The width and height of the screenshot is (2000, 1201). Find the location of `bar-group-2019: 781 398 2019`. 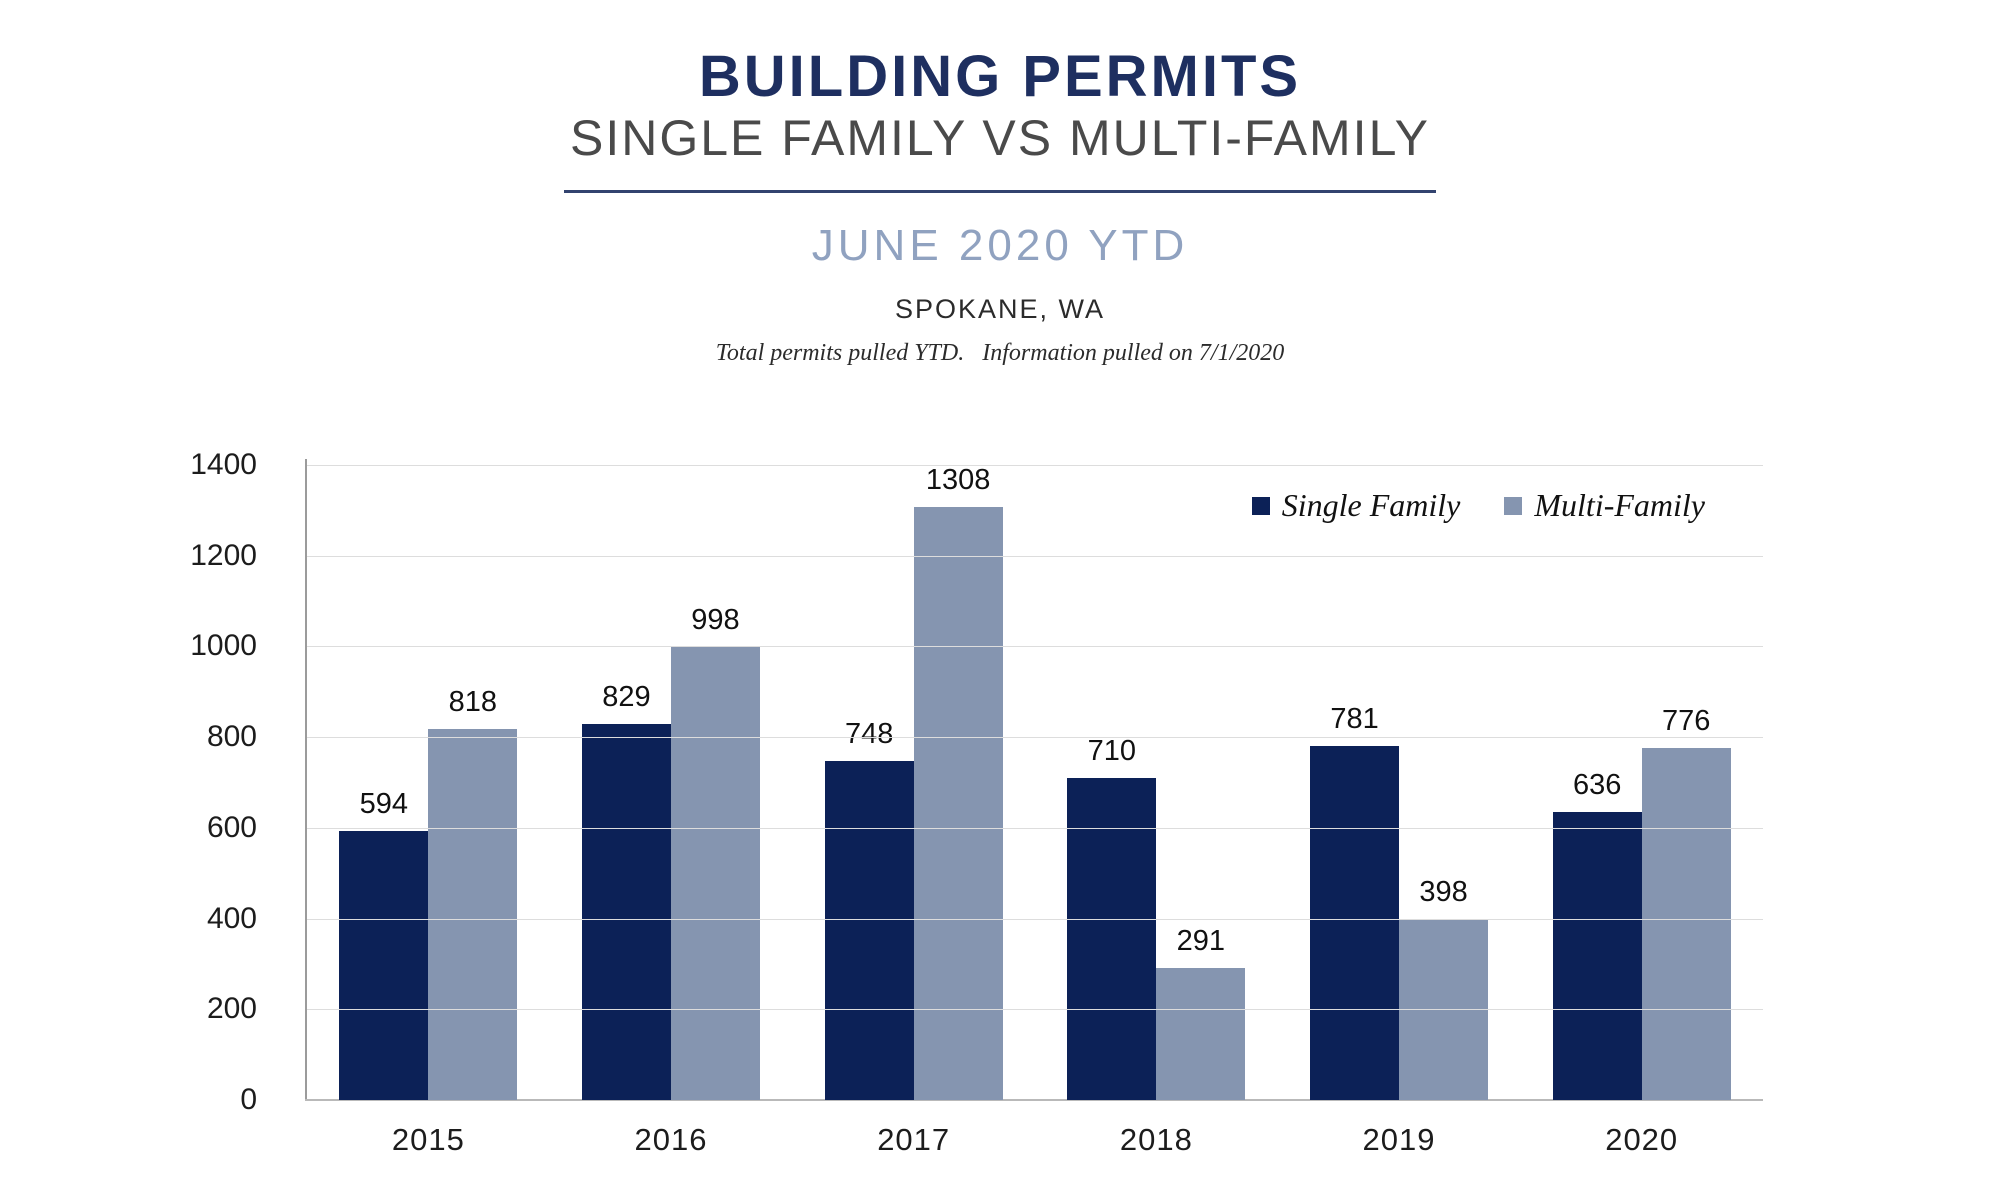

bar-group-2019: 781 398 2019 is located at coordinates (1399, 811).